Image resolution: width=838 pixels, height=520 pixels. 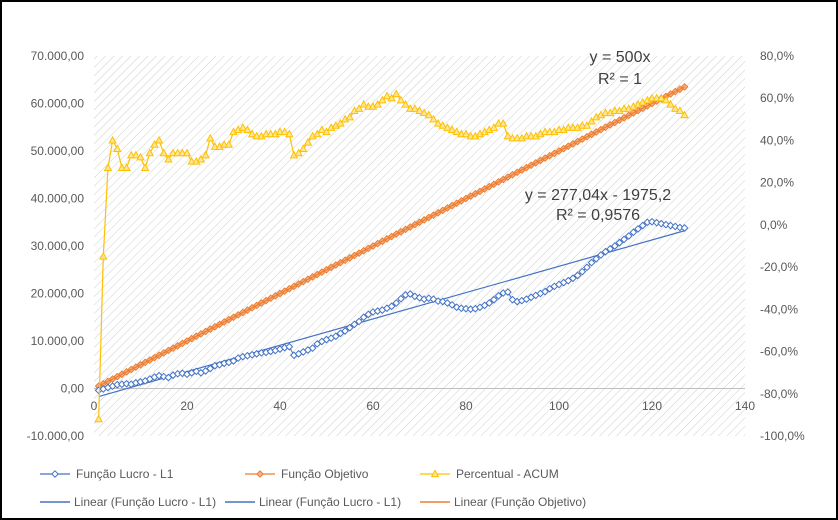 What do you see at coordinates (777, 140) in the screenshot?
I see `y-right-tick-label: 40,0%` at bounding box center [777, 140].